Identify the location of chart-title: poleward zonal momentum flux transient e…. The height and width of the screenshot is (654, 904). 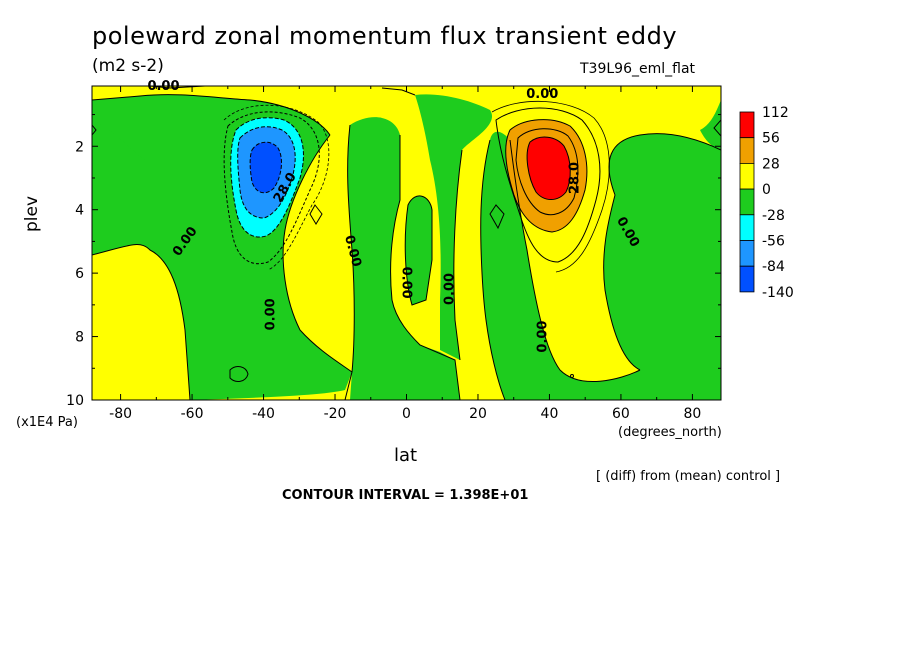
(385, 36).